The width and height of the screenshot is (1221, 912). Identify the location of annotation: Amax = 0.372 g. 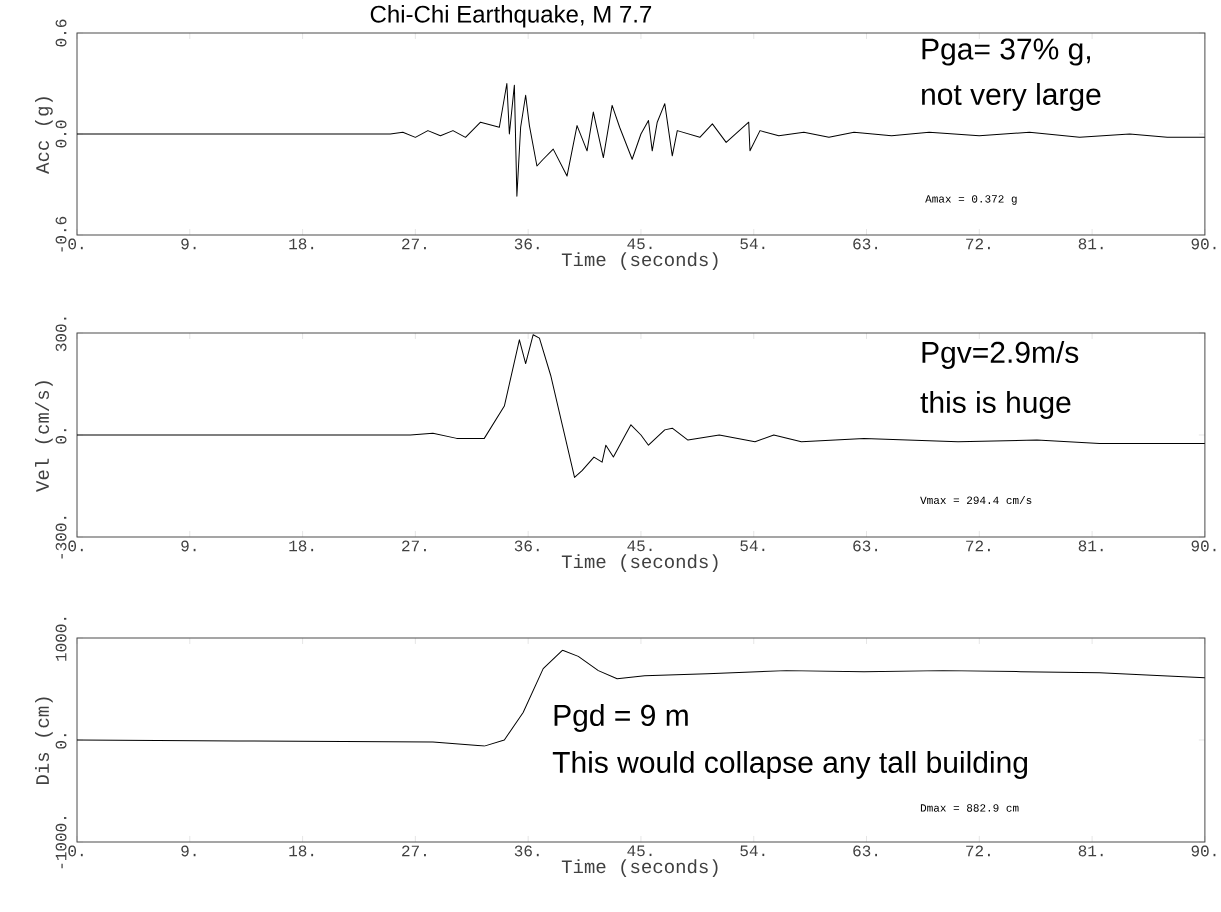
(971, 200).